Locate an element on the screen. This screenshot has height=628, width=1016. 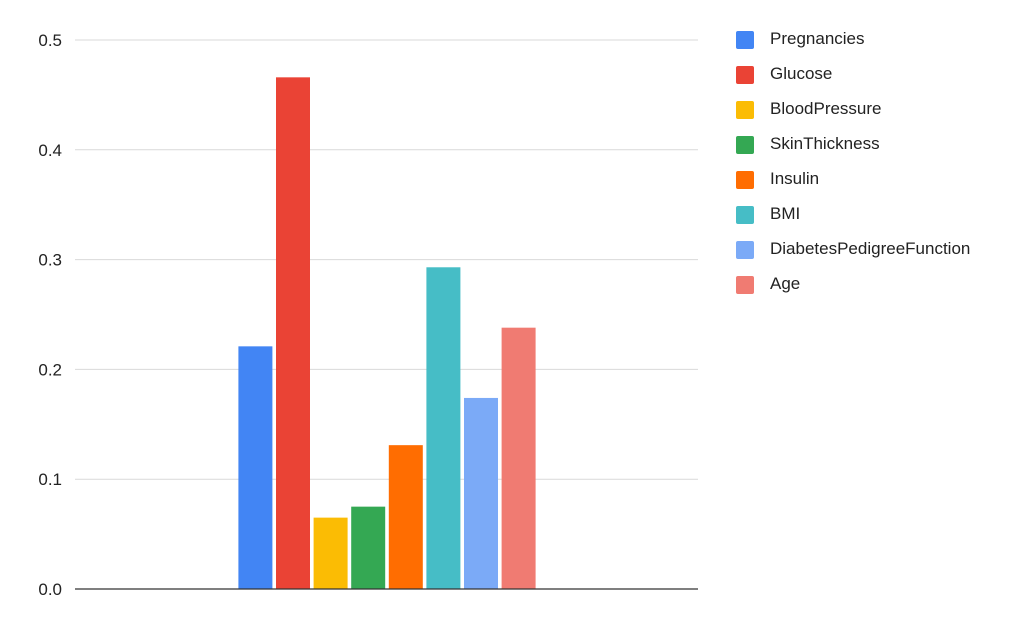
y-tick-label: 0.2 is located at coordinates (50, 369).